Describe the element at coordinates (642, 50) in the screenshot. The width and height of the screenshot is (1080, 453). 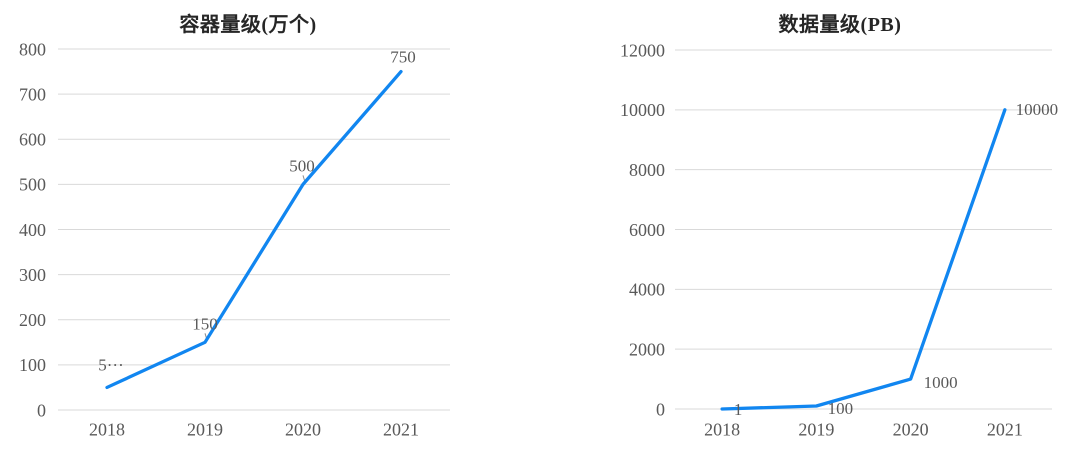
I see `y-axis-tick-label: 12000` at that location.